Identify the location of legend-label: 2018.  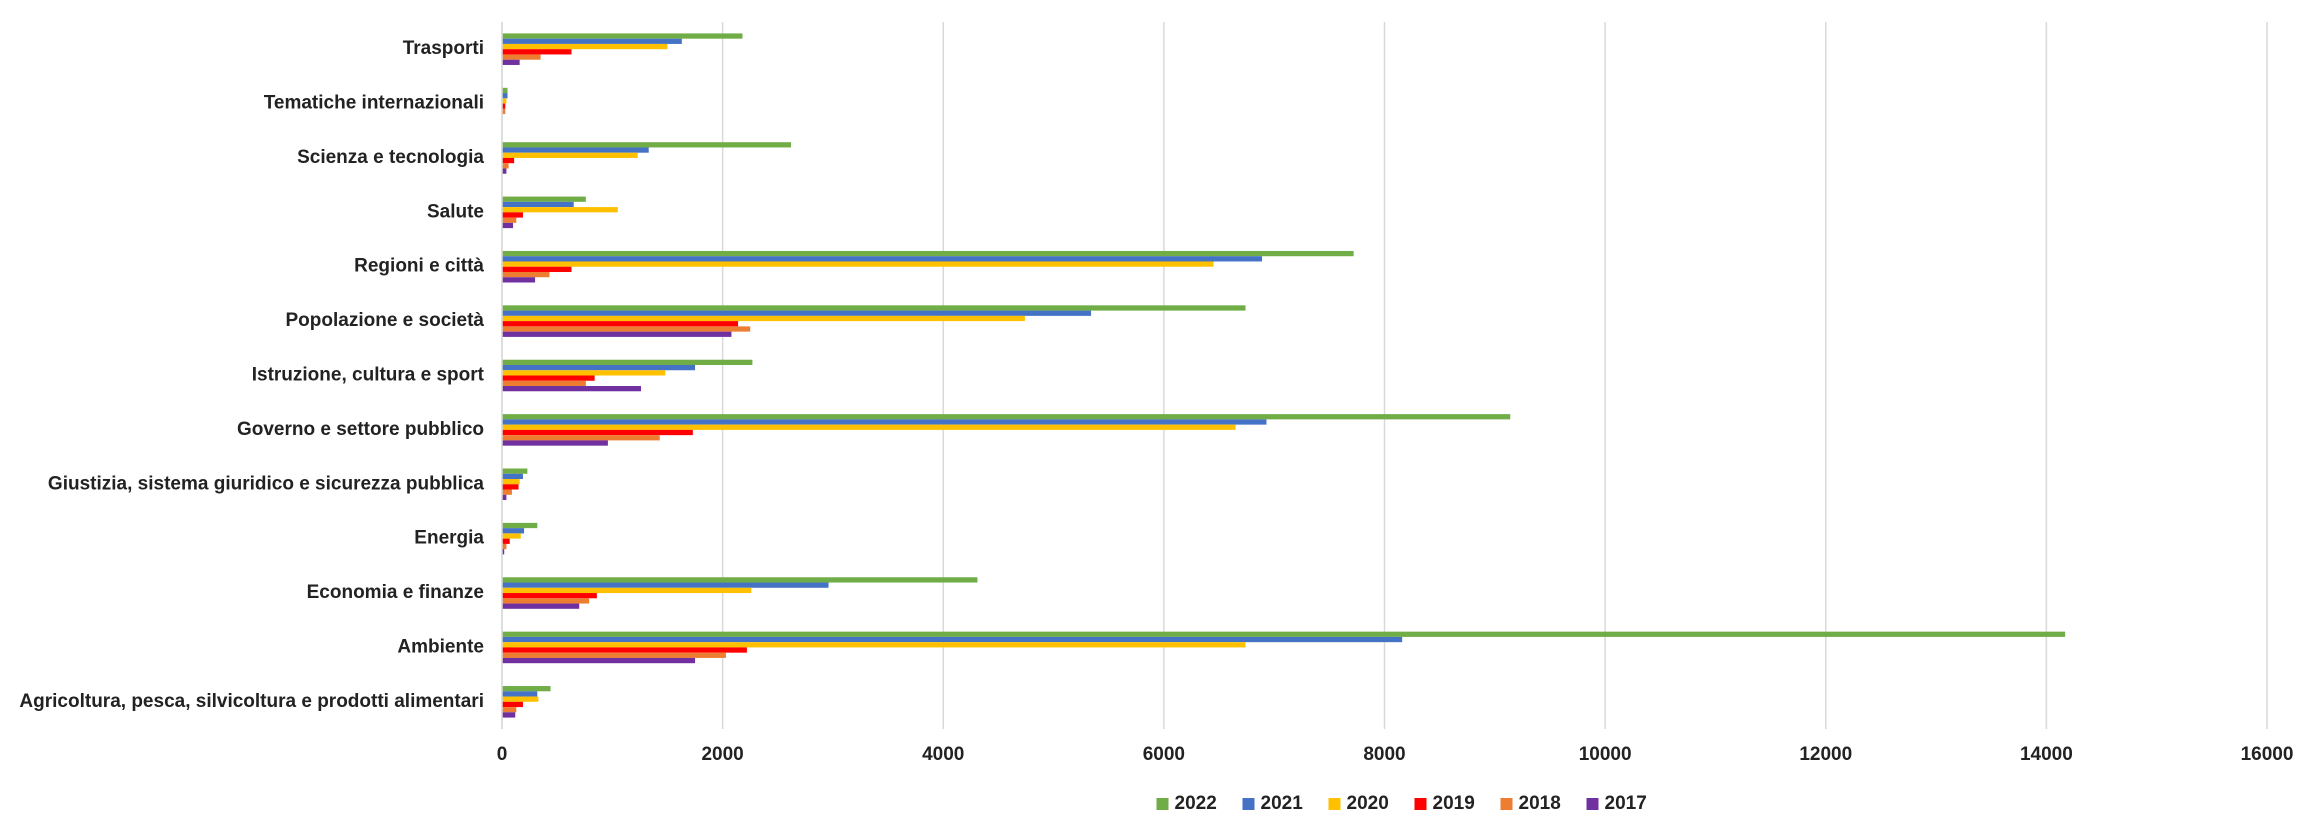
(1540, 803).